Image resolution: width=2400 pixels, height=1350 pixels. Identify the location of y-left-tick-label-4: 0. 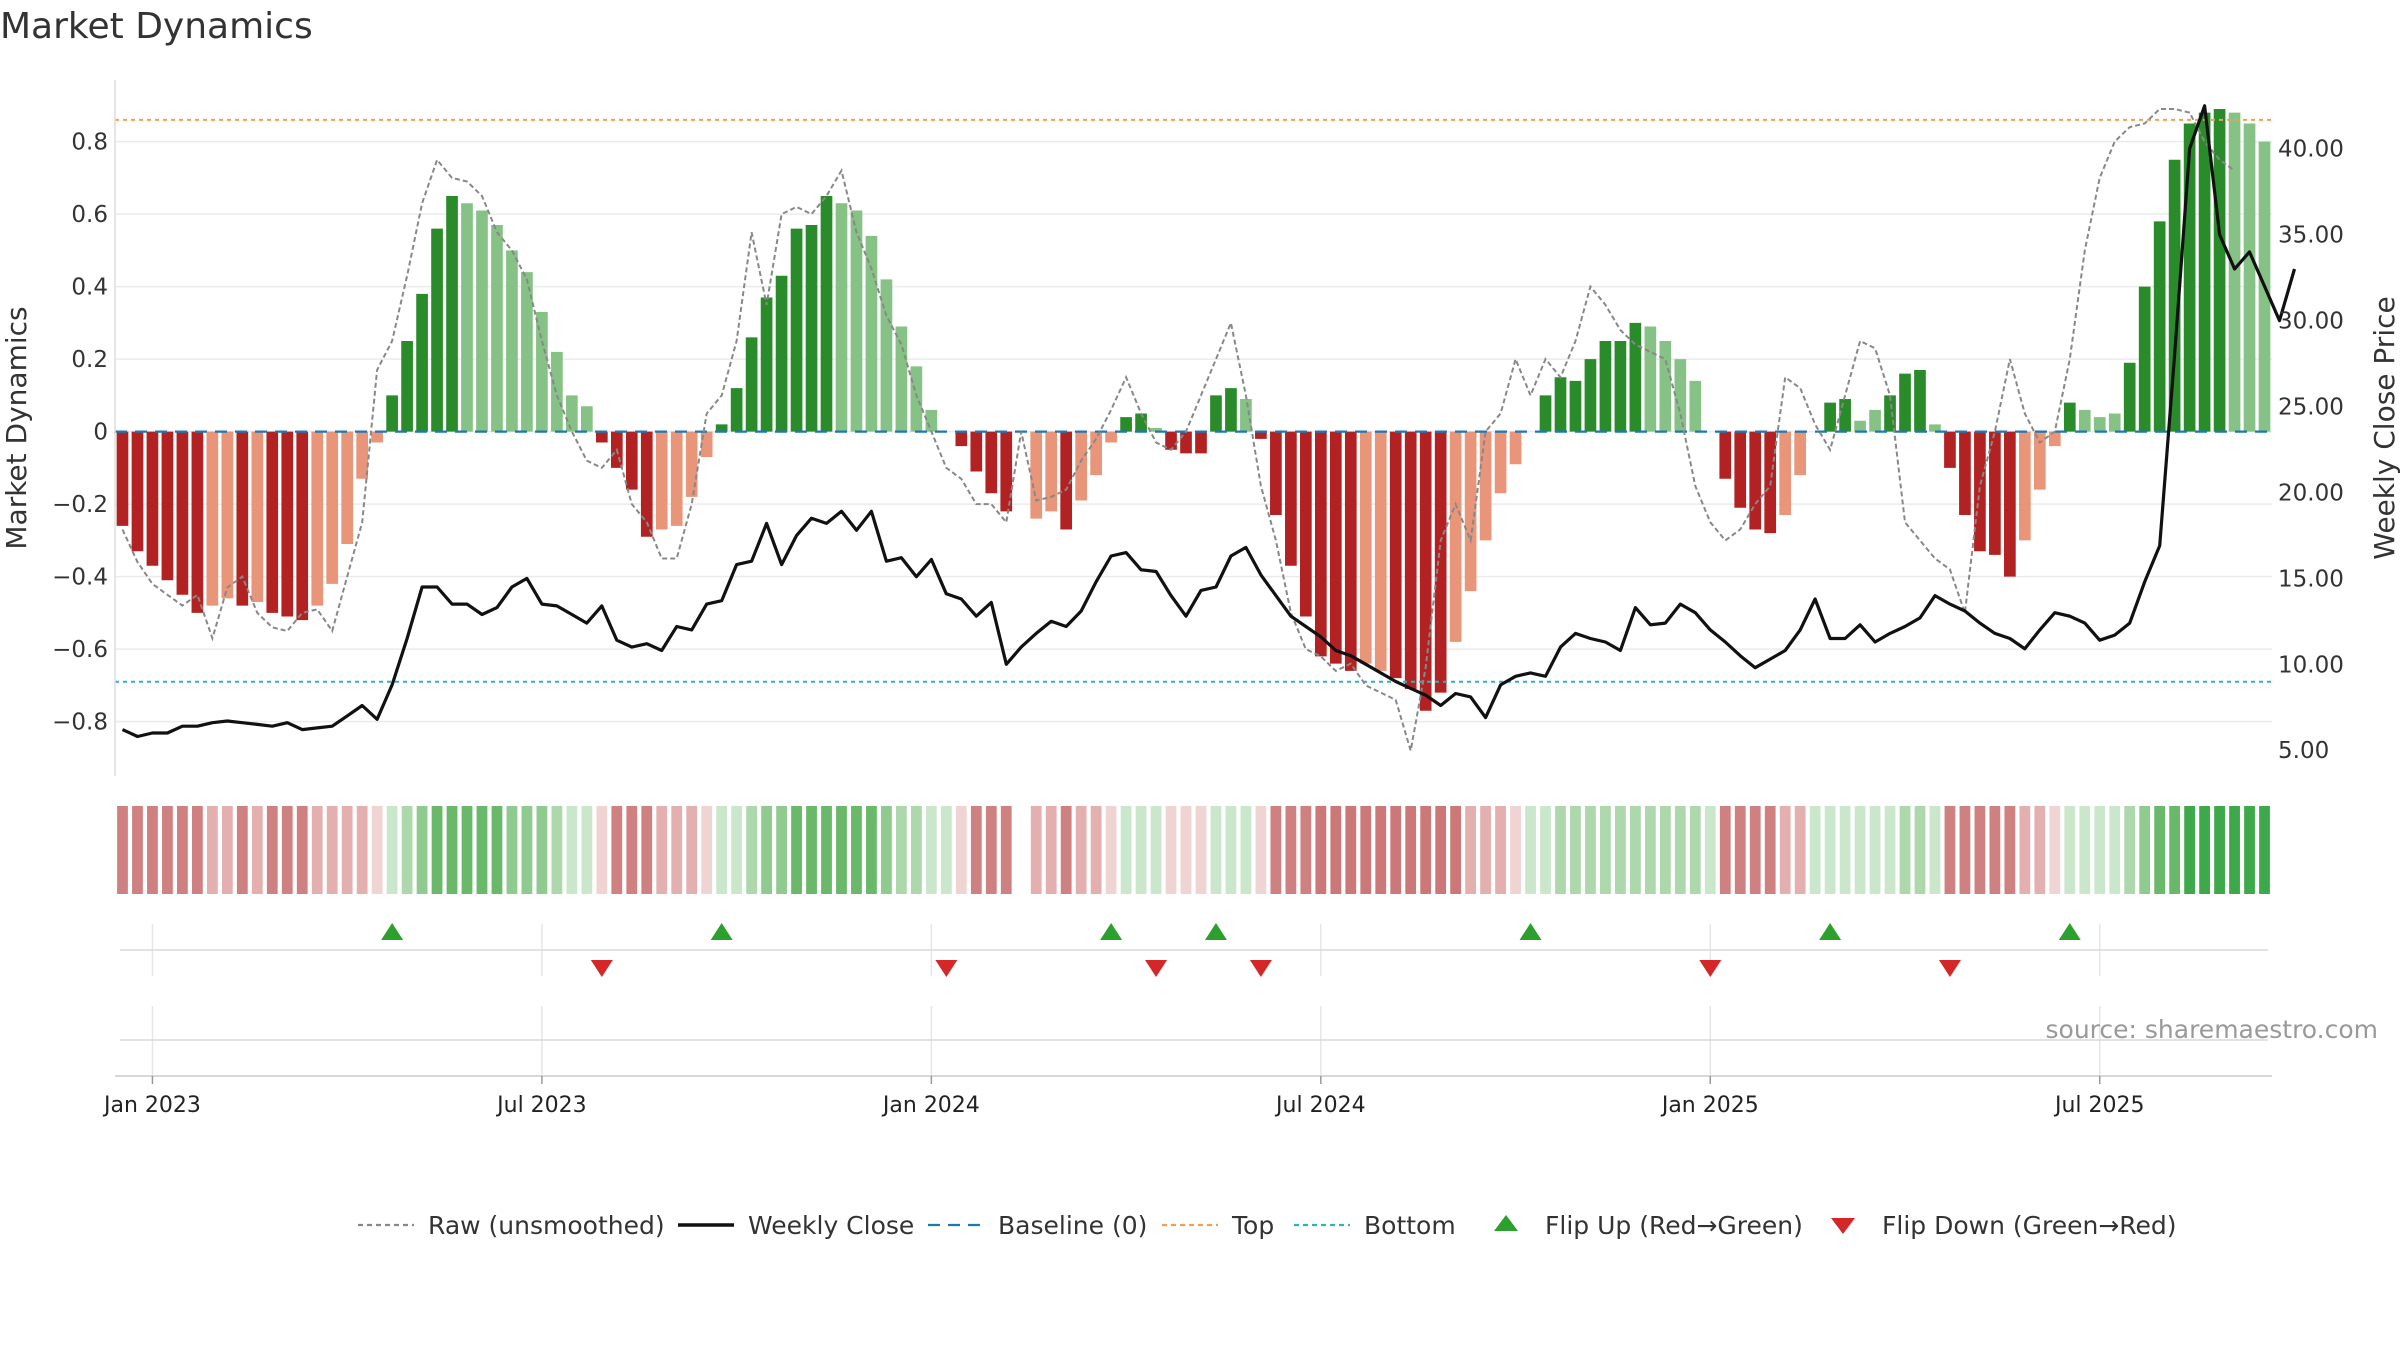
(100, 433).